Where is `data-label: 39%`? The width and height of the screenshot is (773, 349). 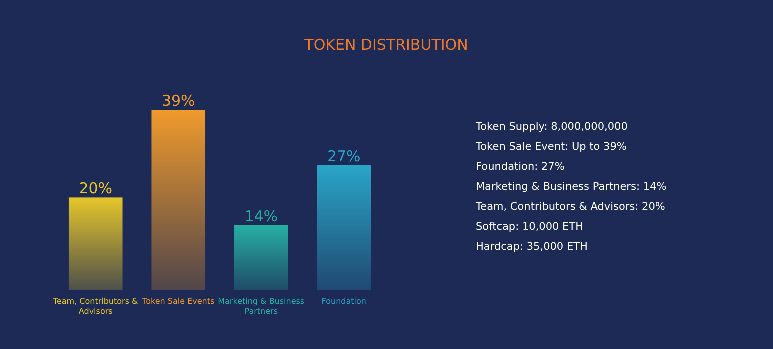 data-label: 39% is located at coordinates (179, 101).